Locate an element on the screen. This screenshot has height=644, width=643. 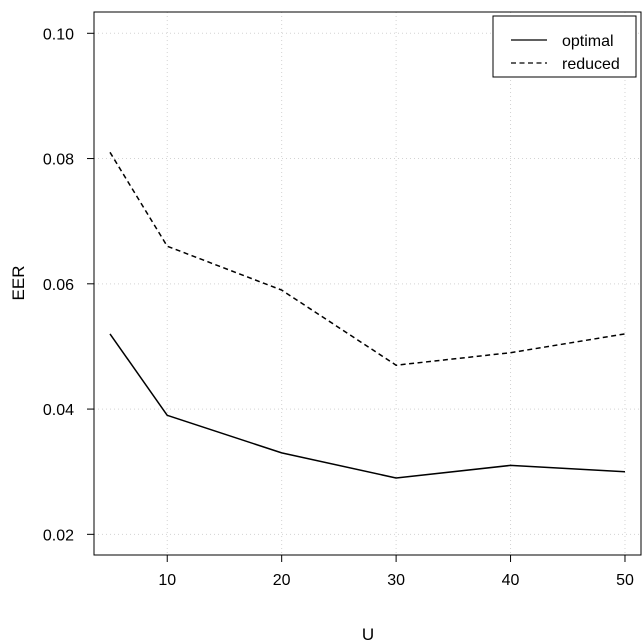
x-tick-label: 30 is located at coordinates (396, 580).